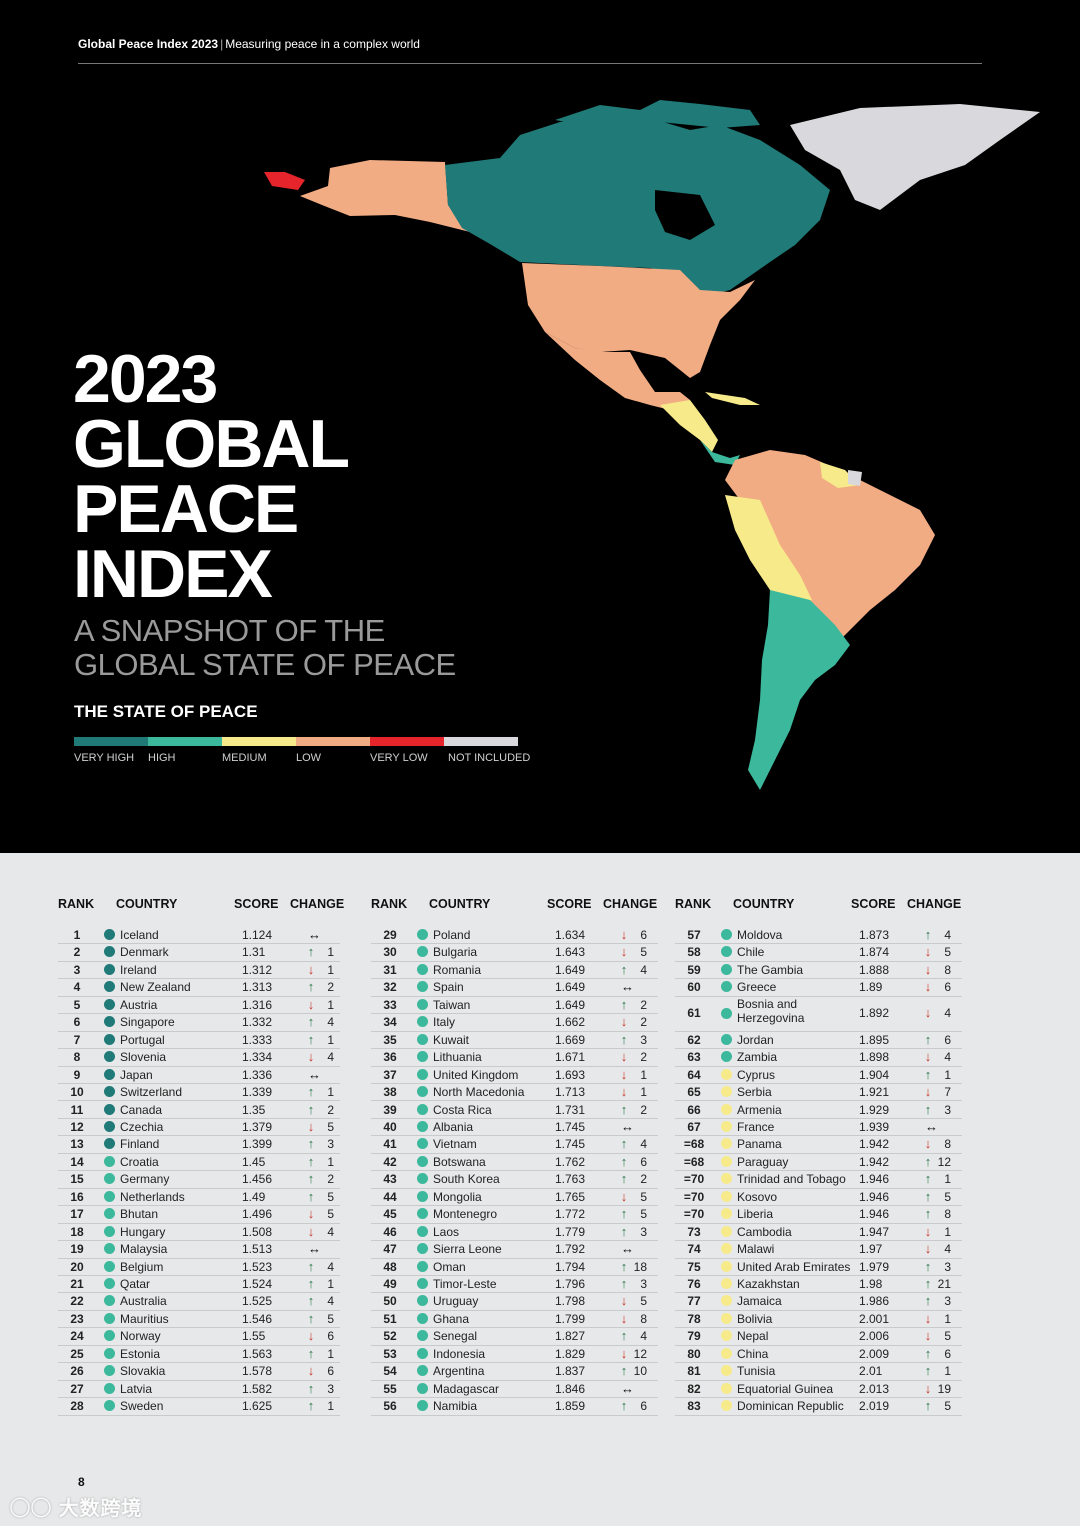  What do you see at coordinates (455, 1406) in the screenshot?
I see `country-cell: Namibia` at bounding box center [455, 1406].